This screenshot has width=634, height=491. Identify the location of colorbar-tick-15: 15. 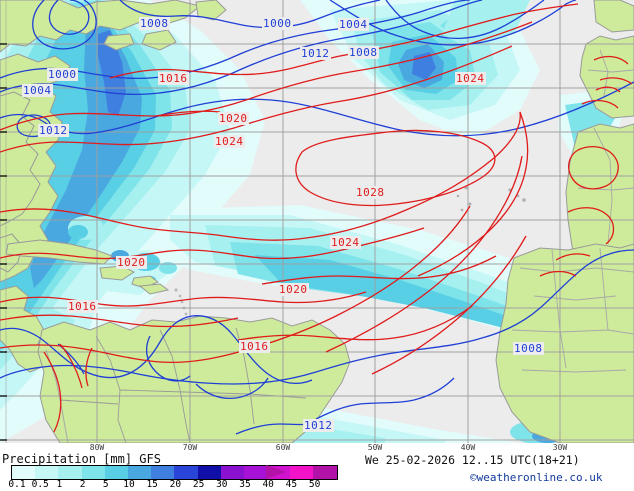
(152, 484).